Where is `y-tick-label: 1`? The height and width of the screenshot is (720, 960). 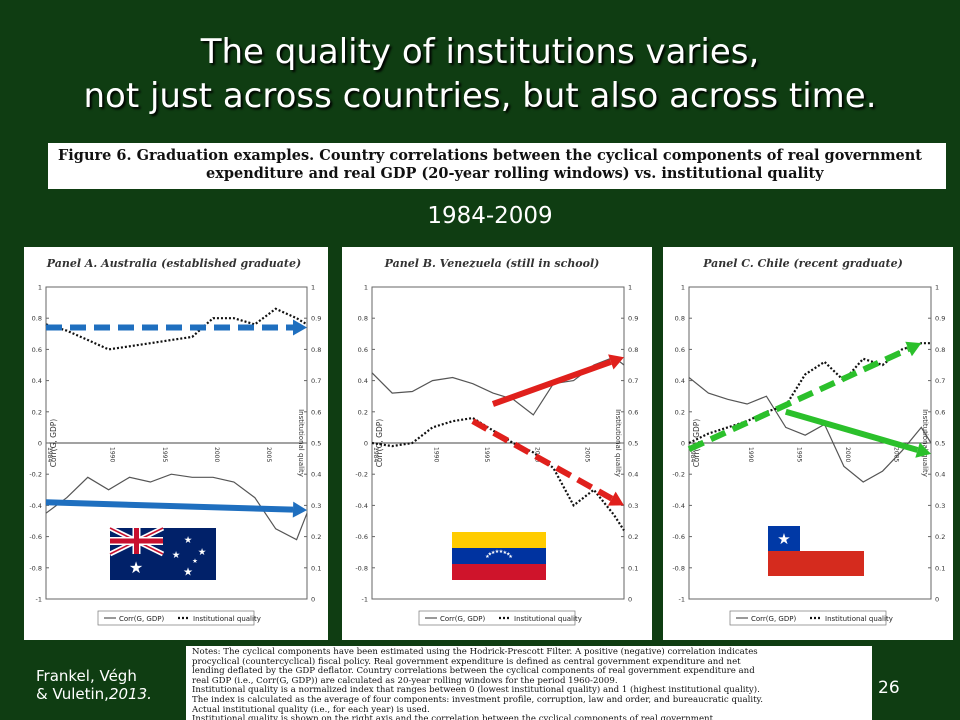
y-tick-label: 1 is located at coordinates (40, 288).